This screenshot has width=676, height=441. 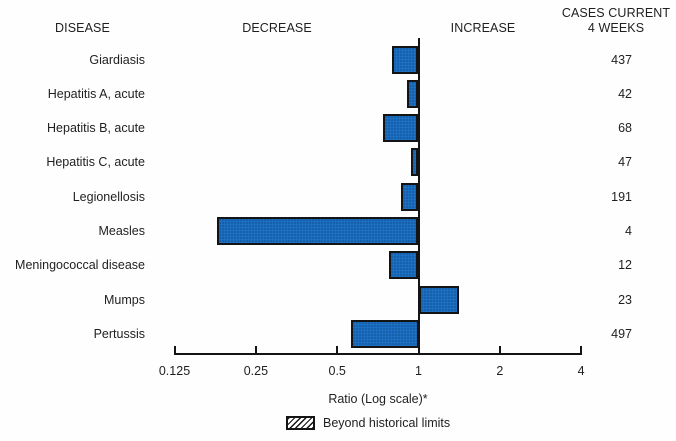 What do you see at coordinates (387, 422) in the screenshot?
I see `legend-label: Beyond historical limits` at bounding box center [387, 422].